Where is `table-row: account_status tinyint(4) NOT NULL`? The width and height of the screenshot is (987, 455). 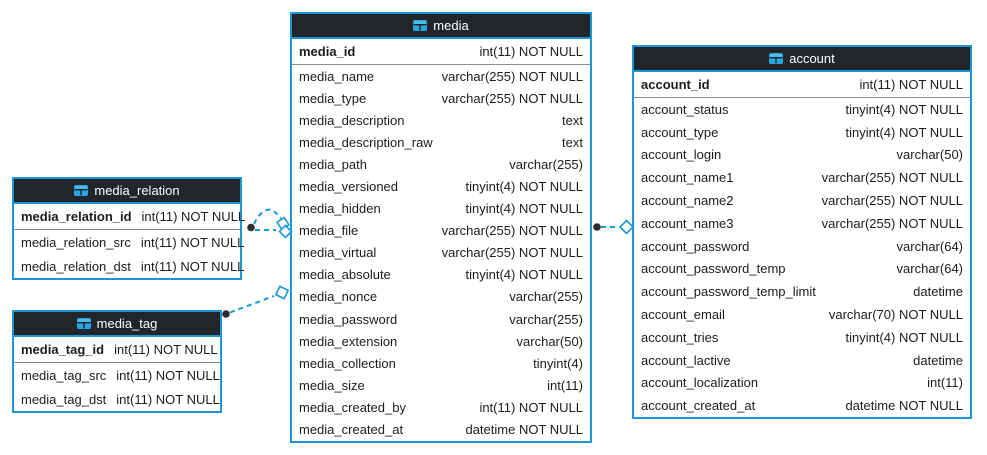
table-row: account_status tinyint(4) NOT NULL is located at coordinates (802, 109).